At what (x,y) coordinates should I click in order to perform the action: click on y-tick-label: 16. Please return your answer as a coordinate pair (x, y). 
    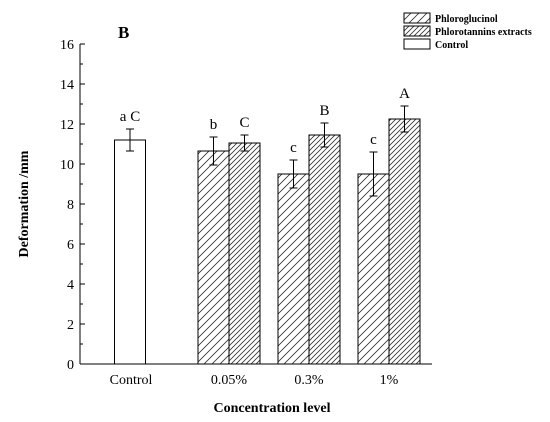
    Looking at the image, I should click on (67, 45).